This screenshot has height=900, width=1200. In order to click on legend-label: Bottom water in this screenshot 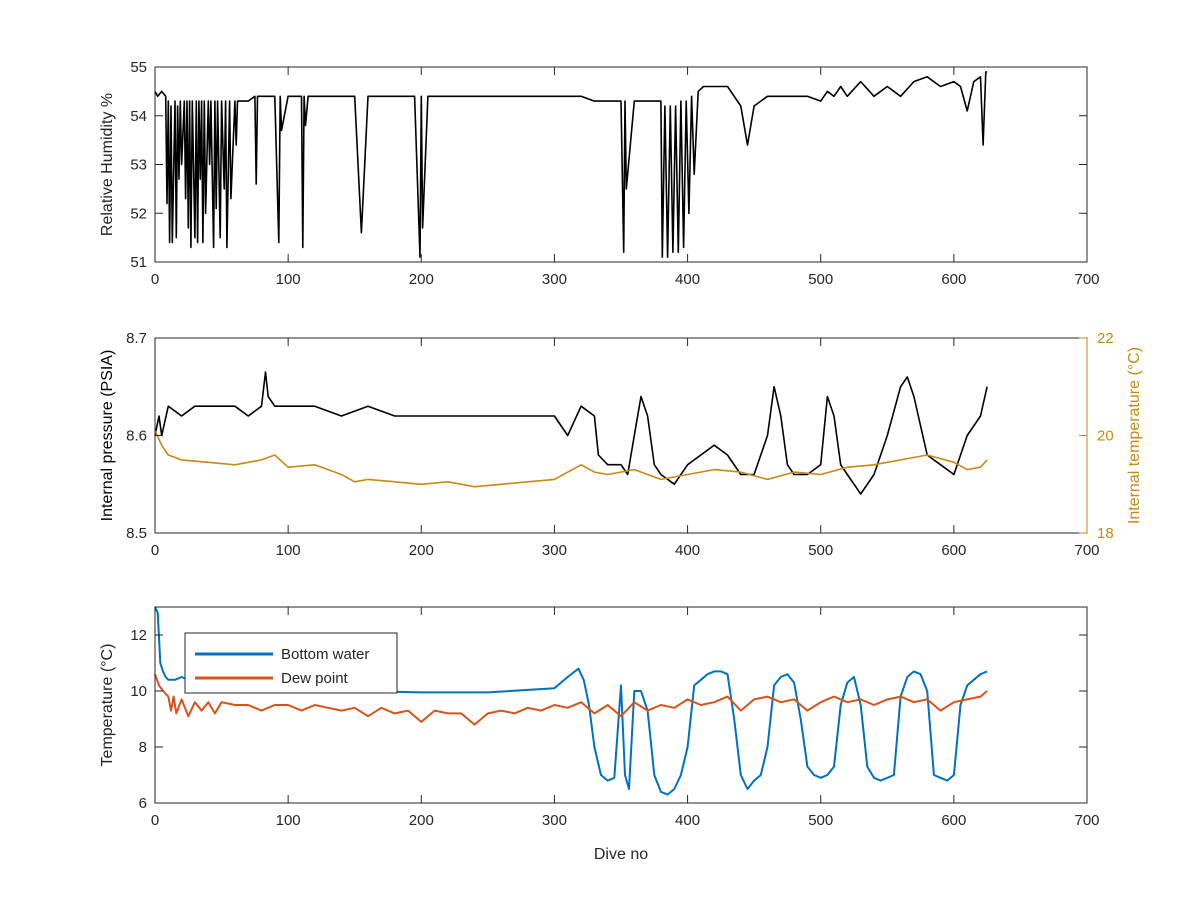, I will do `click(325, 654)`.